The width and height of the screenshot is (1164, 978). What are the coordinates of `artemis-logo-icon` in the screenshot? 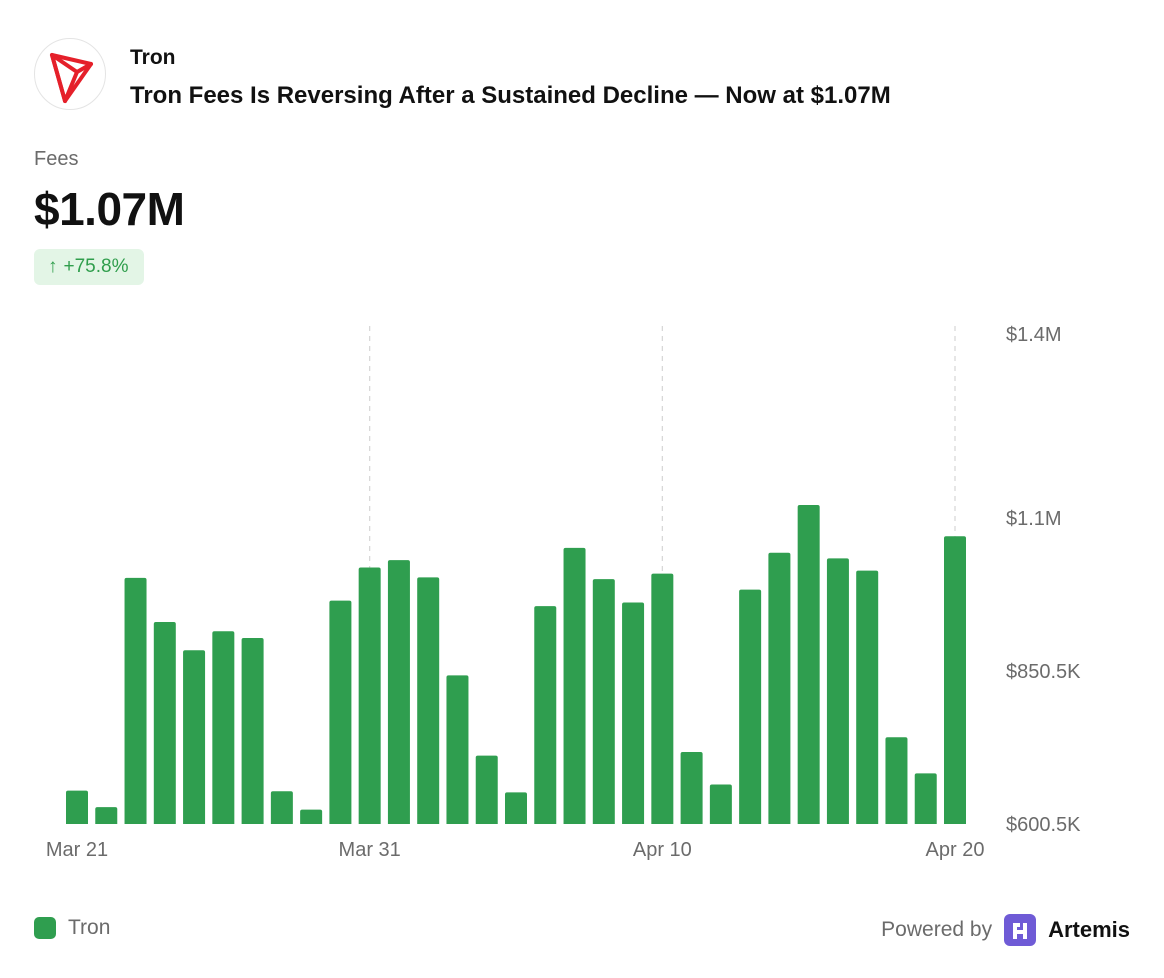 It's located at (1020, 930).